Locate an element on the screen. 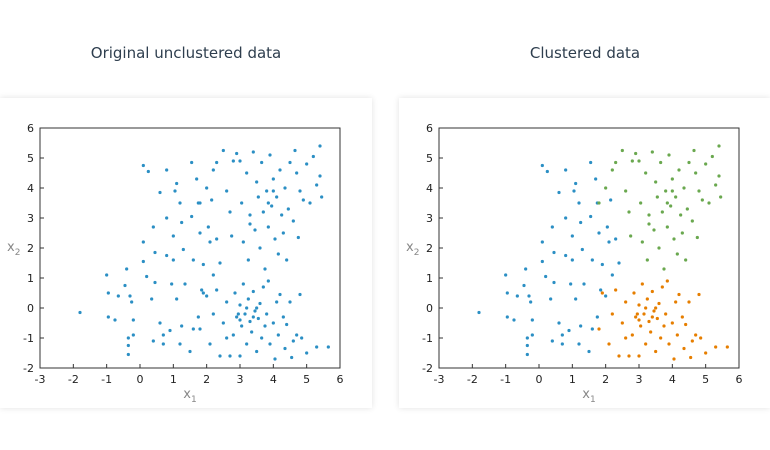  y-tick-label: -2 is located at coordinates (28, 368).